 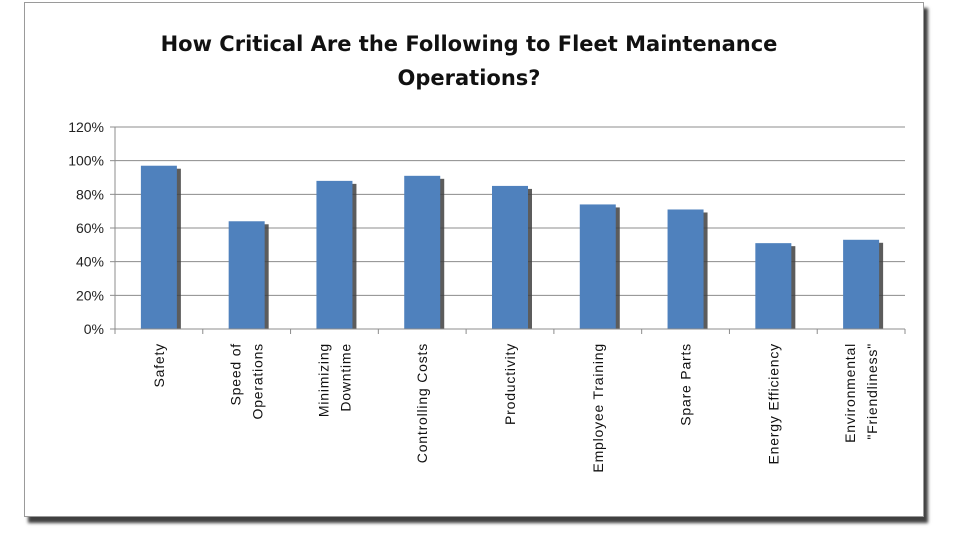 What do you see at coordinates (236, 374) in the screenshot?
I see `x-tick-label: Speed of` at bounding box center [236, 374].